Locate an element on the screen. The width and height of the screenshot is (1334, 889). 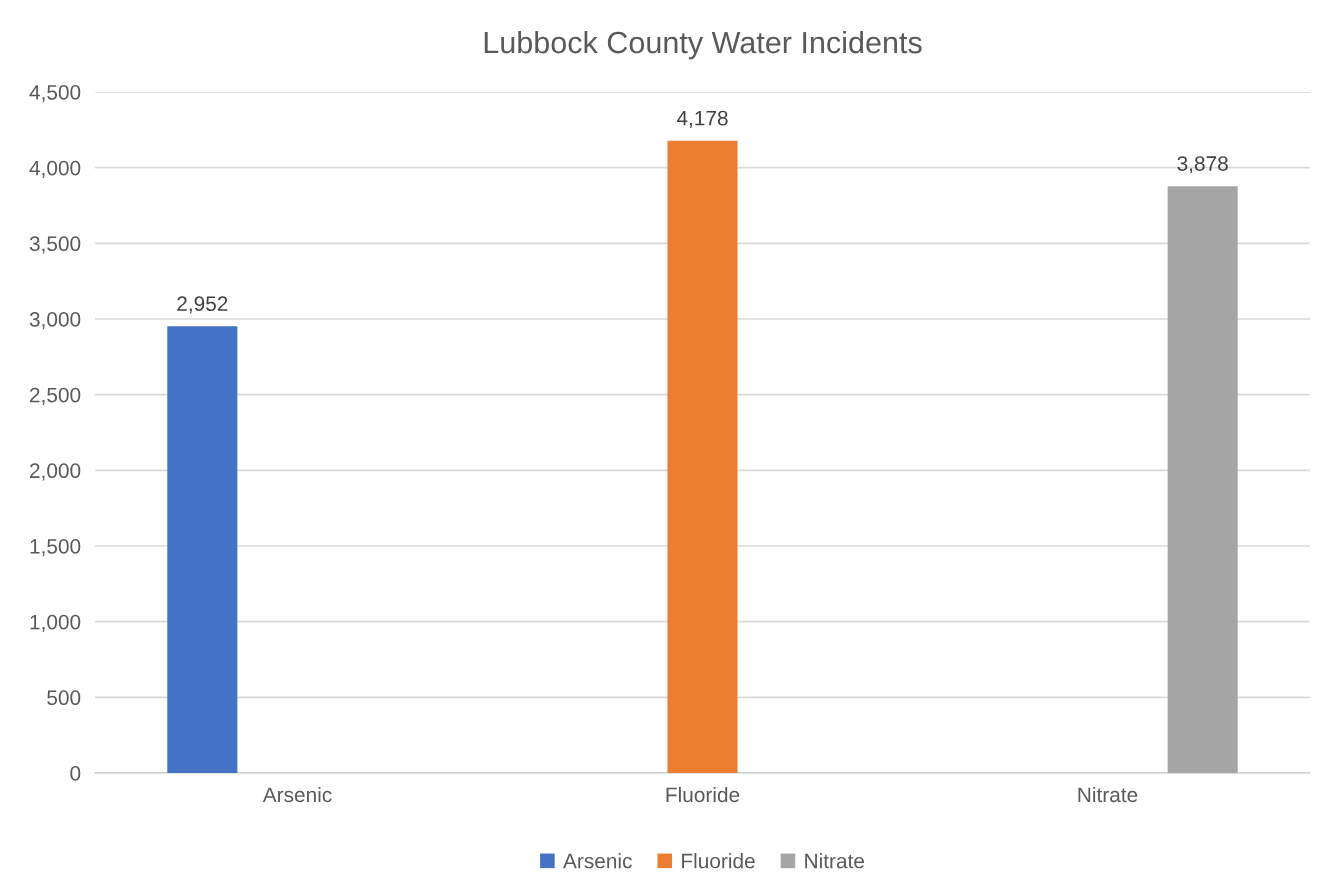
x-tick-label: Nitrate is located at coordinates (1108, 794).